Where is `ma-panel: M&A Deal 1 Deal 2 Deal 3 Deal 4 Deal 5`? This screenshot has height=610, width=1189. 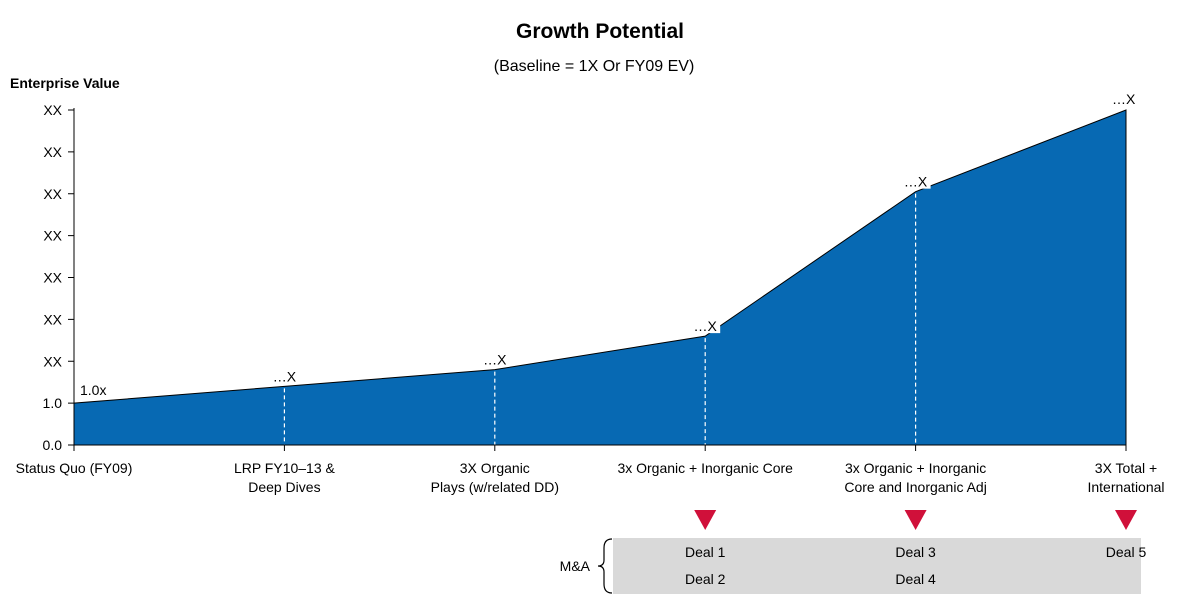
ma-panel: M&A Deal 1 Deal 2 Deal 3 Deal 4 Deal 5 is located at coordinates (853, 566).